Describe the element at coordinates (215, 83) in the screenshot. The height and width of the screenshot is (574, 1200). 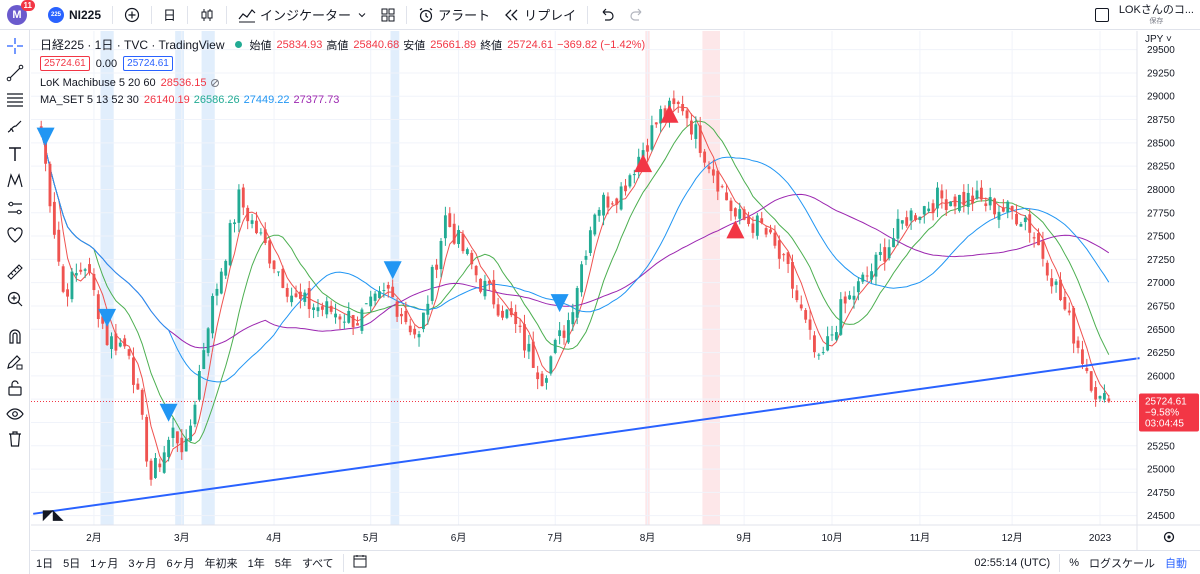
I see `hidden-eye-icon` at that location.